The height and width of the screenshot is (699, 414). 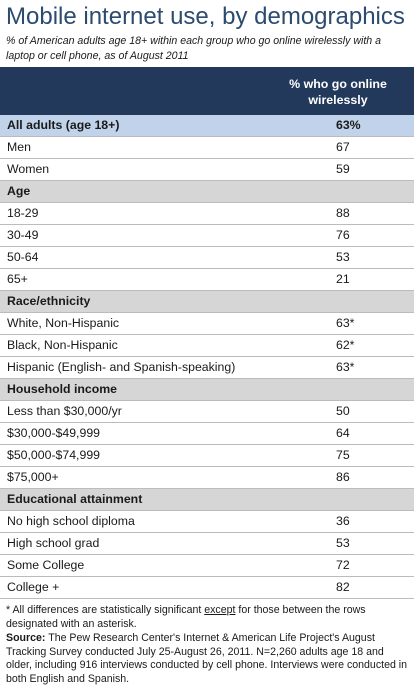 What do you see at coordinates (207, 258) in the screenshot?
I see `table-row: 50-64 53` at bounding box center [207, 258].